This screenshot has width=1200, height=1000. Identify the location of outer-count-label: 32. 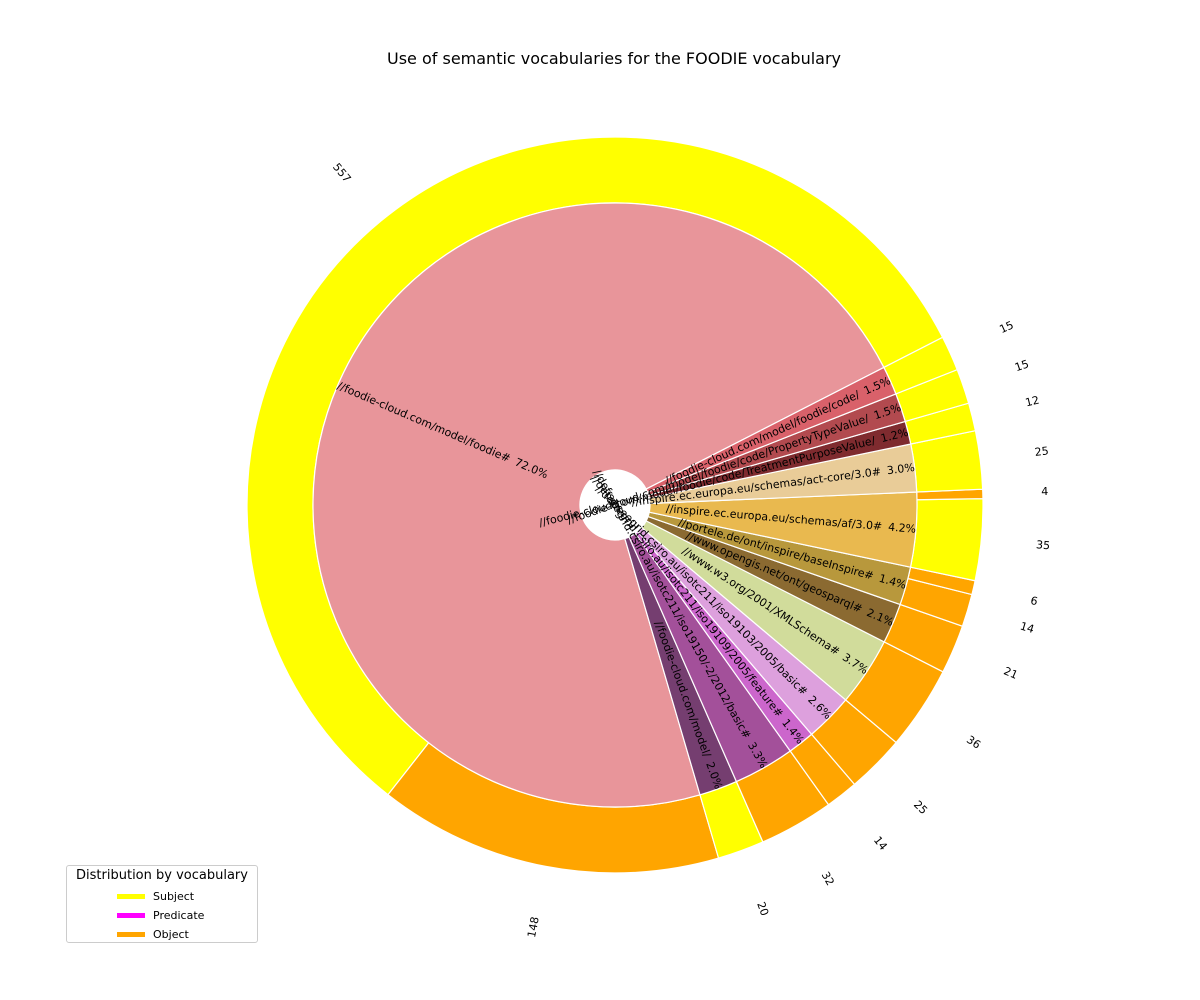
(828, 878).